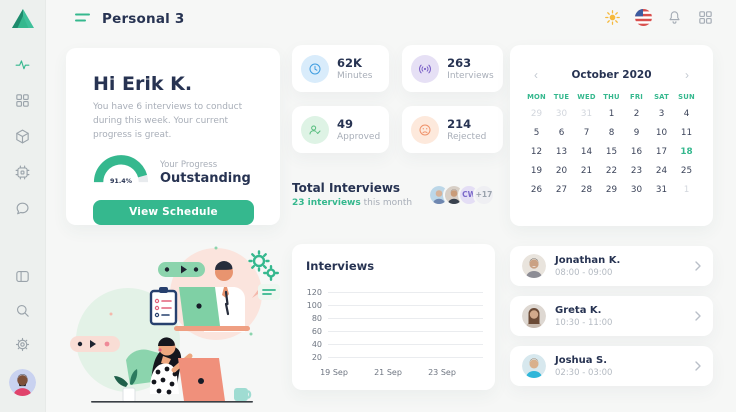 Image resolution: width=736 pixels, height=412 pixels. I want to click on header-actions, so click(658, 17).